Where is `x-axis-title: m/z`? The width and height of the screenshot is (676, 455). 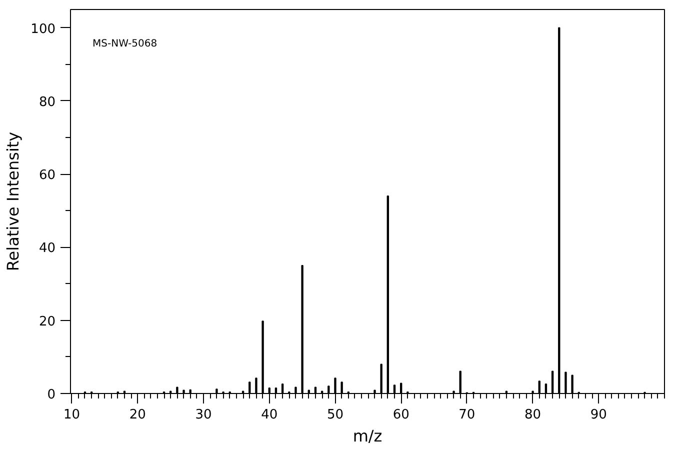
x-axis-title: m/z is located at coordinates (367, 436).